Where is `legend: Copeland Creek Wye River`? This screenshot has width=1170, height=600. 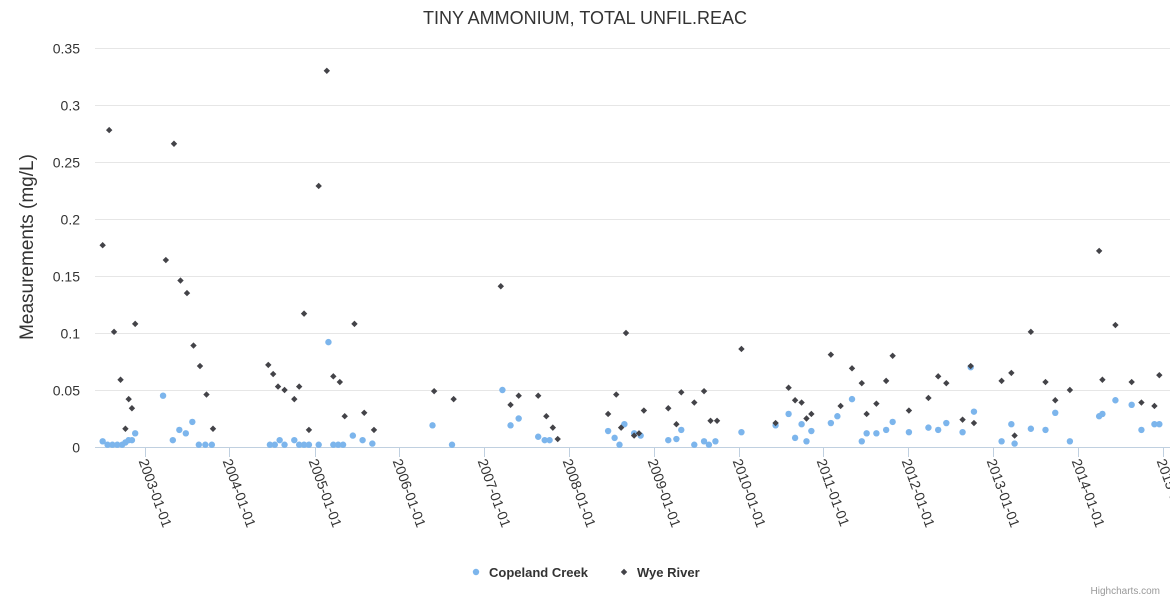 legend: Copeland Creek Wye River is located at coordinates (586, 572).